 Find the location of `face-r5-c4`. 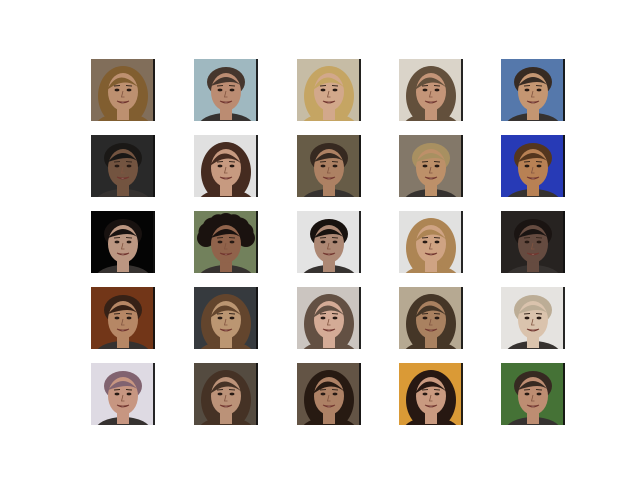

face-r5-c4 is located at coordinates (431, 394).